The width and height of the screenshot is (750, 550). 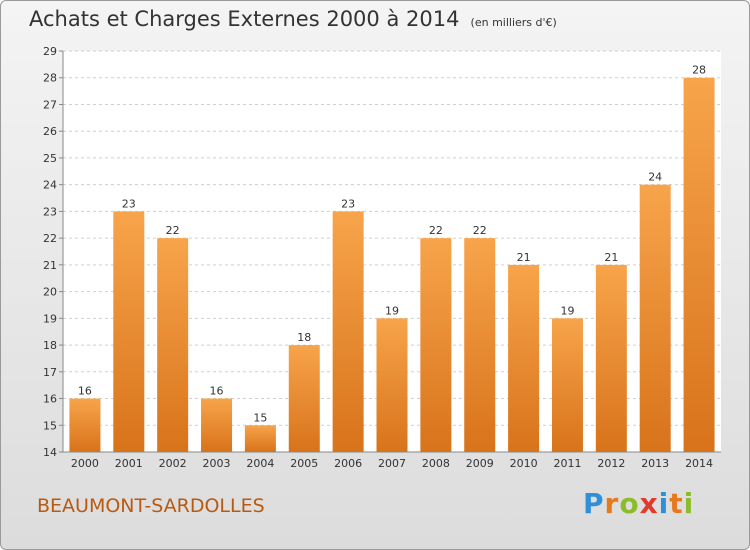 I want to click on y-tick-label: 17, so click(x=50, y=372).